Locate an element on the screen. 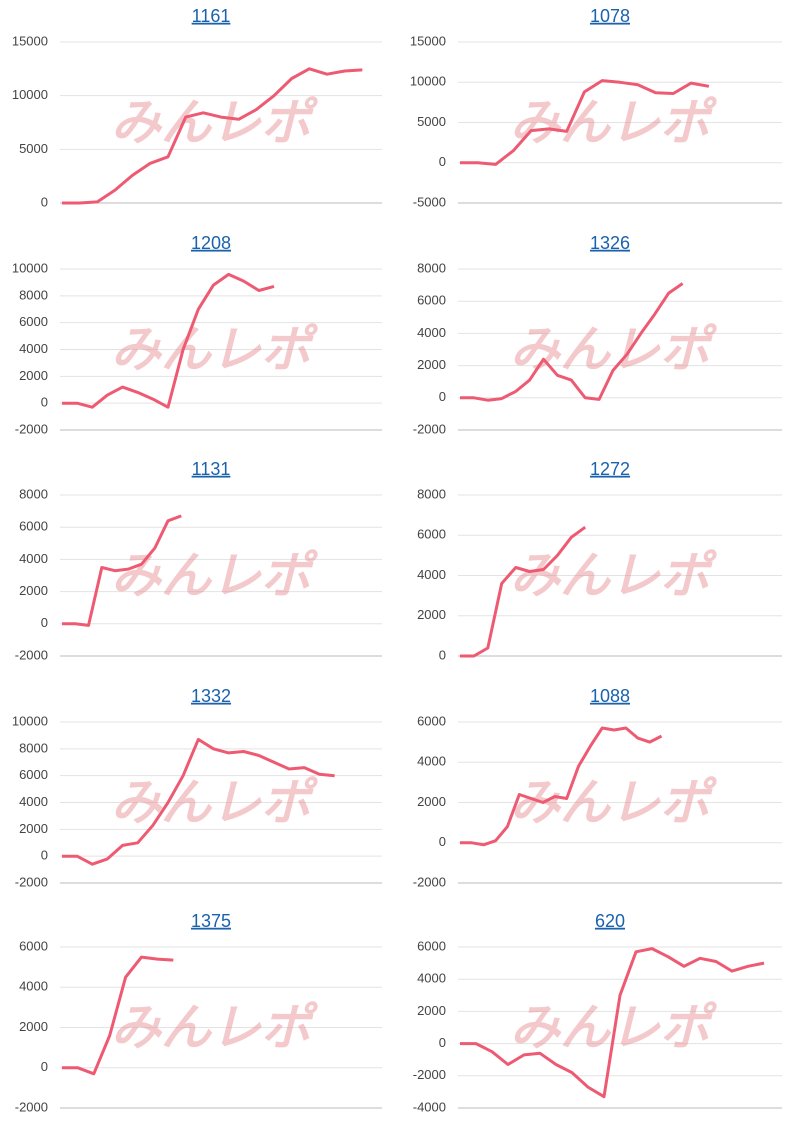 This screenshot has height=1130, width=800. chart-title: 1326 is located at coordinates (610, 243).